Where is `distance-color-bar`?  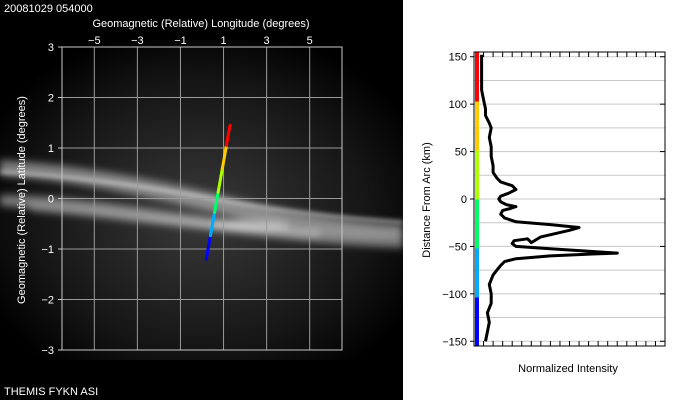 distance-color-bar is located at coordinates (477, 199).